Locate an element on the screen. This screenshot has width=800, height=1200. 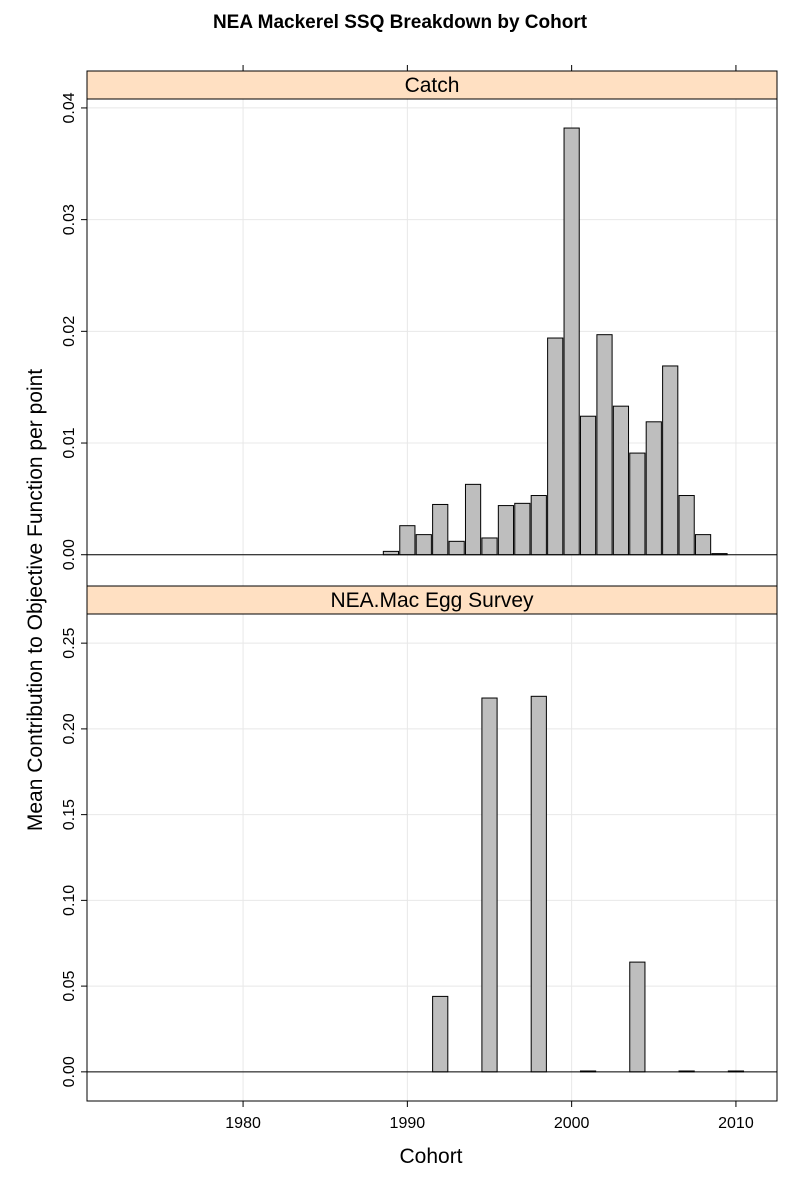
bar-1997 is located at coordinates (522, 529).